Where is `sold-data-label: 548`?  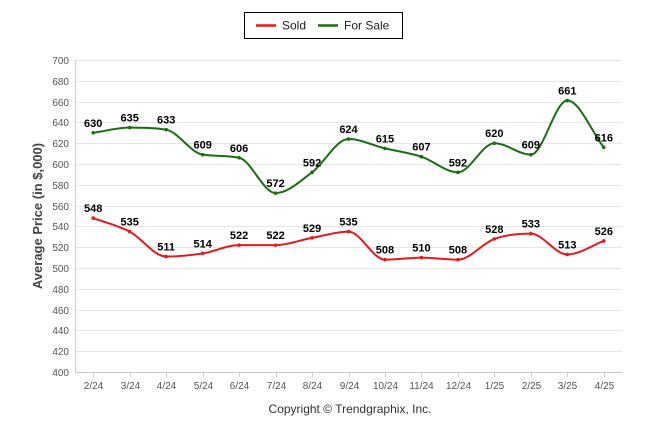
sold-data-label: 548 is located at coordinates (93, 209).